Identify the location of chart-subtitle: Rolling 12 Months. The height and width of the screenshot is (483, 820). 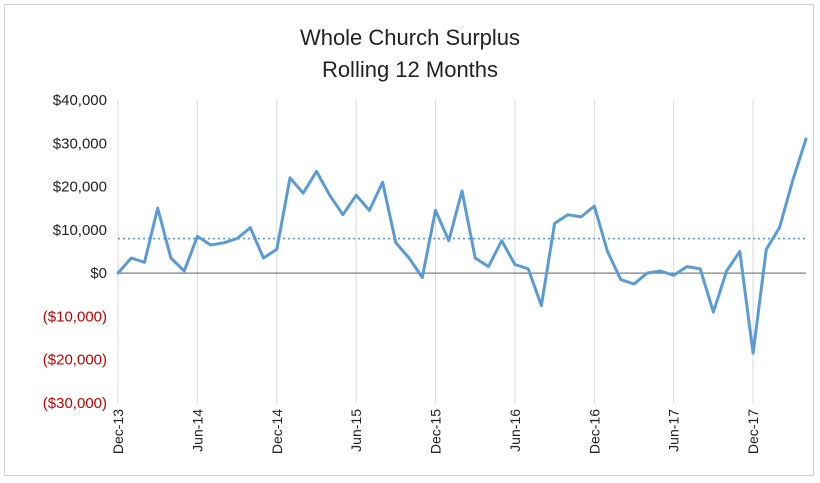
(410, 69).